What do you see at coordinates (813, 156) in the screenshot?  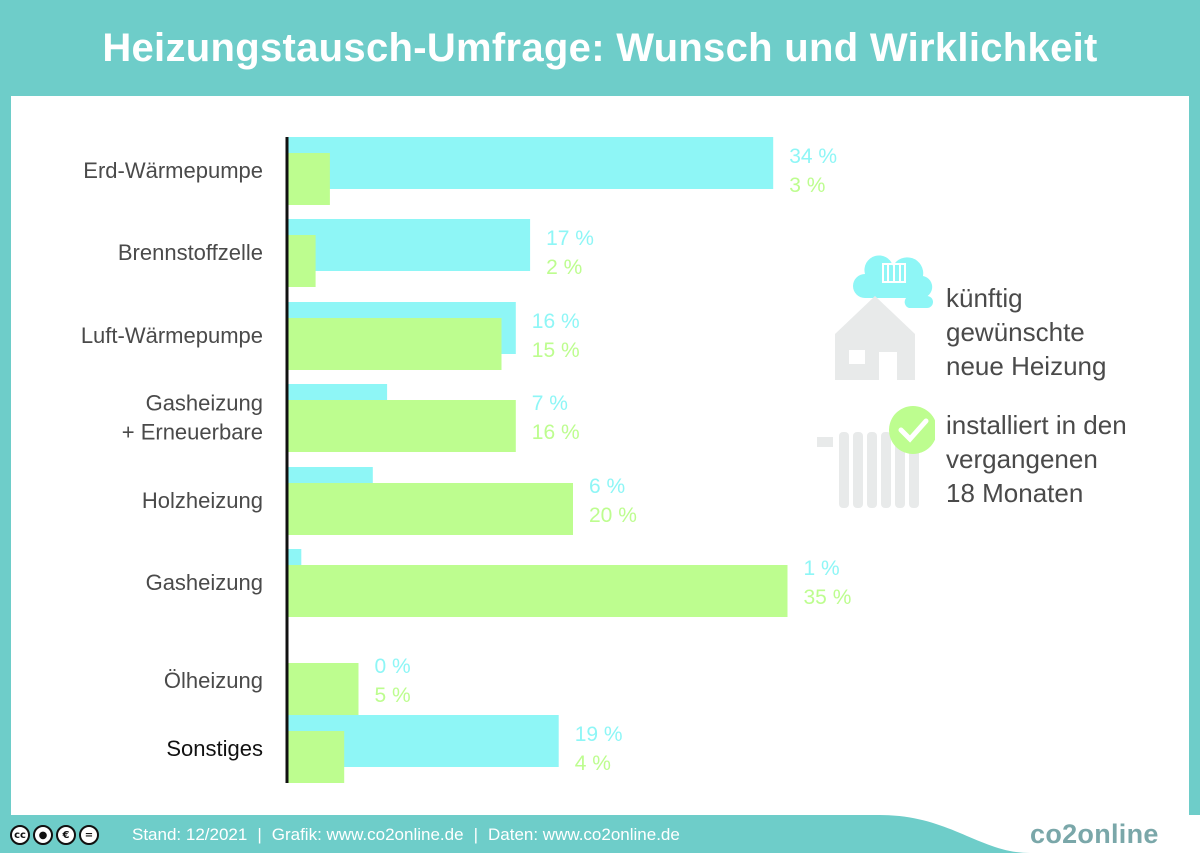 I see `value-label-desired: 34 %` at bounding box center [813, 156].